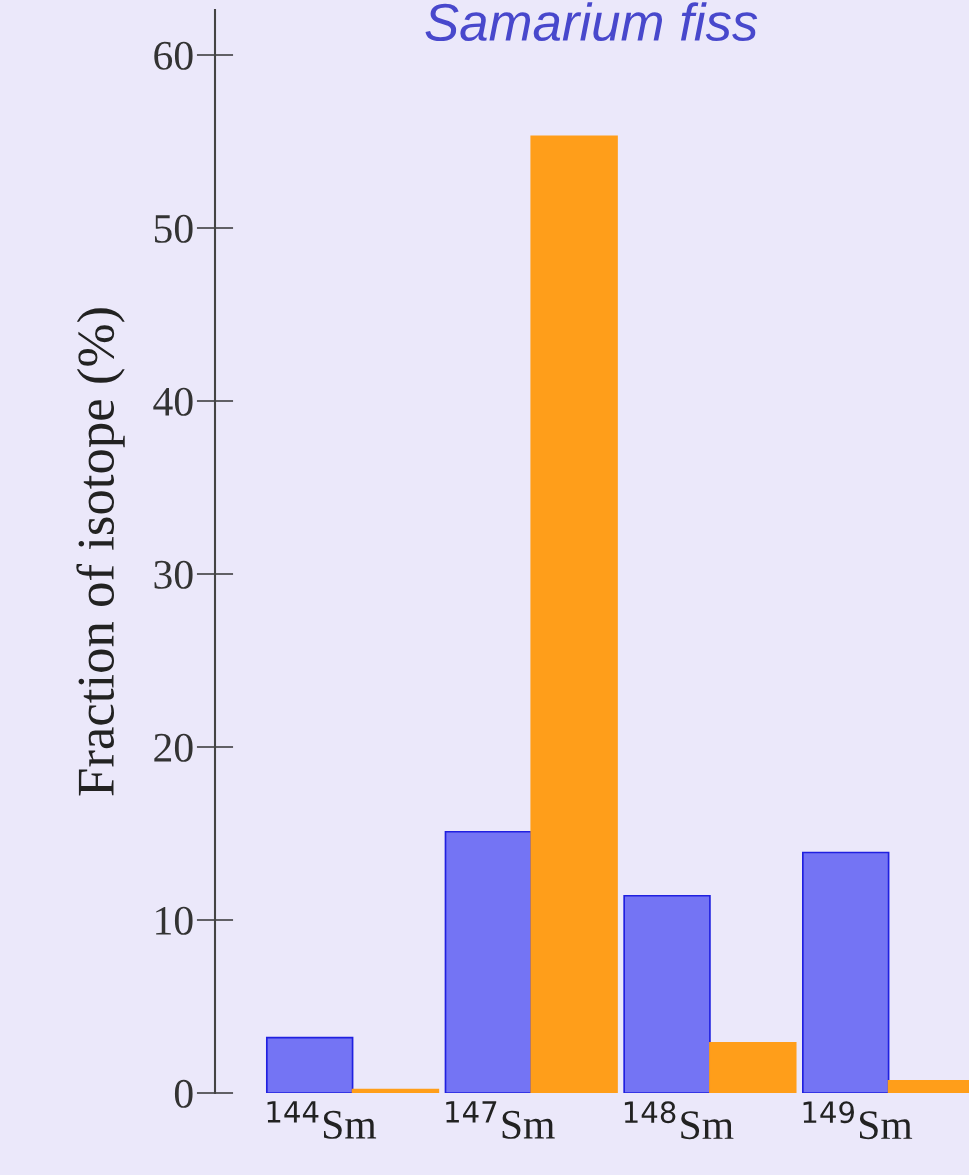 This screenshot has height=1175, width=969. What do you see at coordinates (322, 1120) in the screenshot?
I see `x-tick-label: $^{144}$Sm` at bounding box center [322, 1120].